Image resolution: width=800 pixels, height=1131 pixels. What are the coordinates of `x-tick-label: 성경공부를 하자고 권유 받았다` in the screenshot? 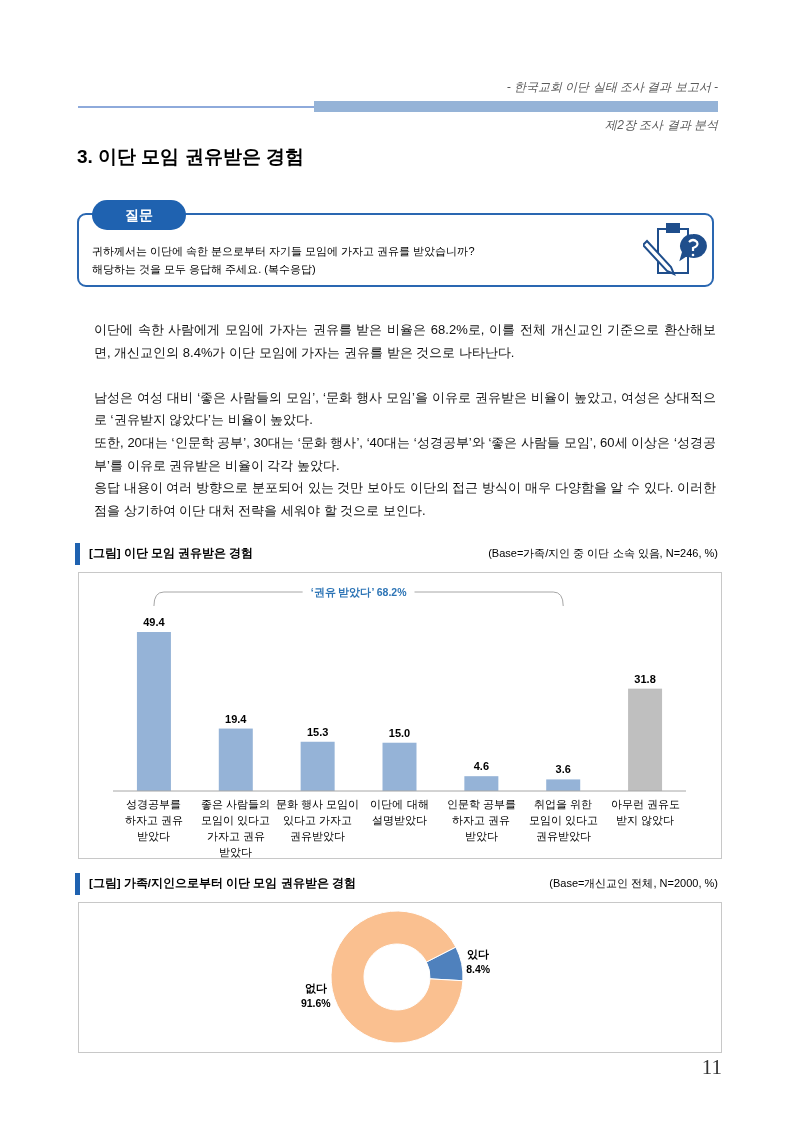 It's located at (153, 820).